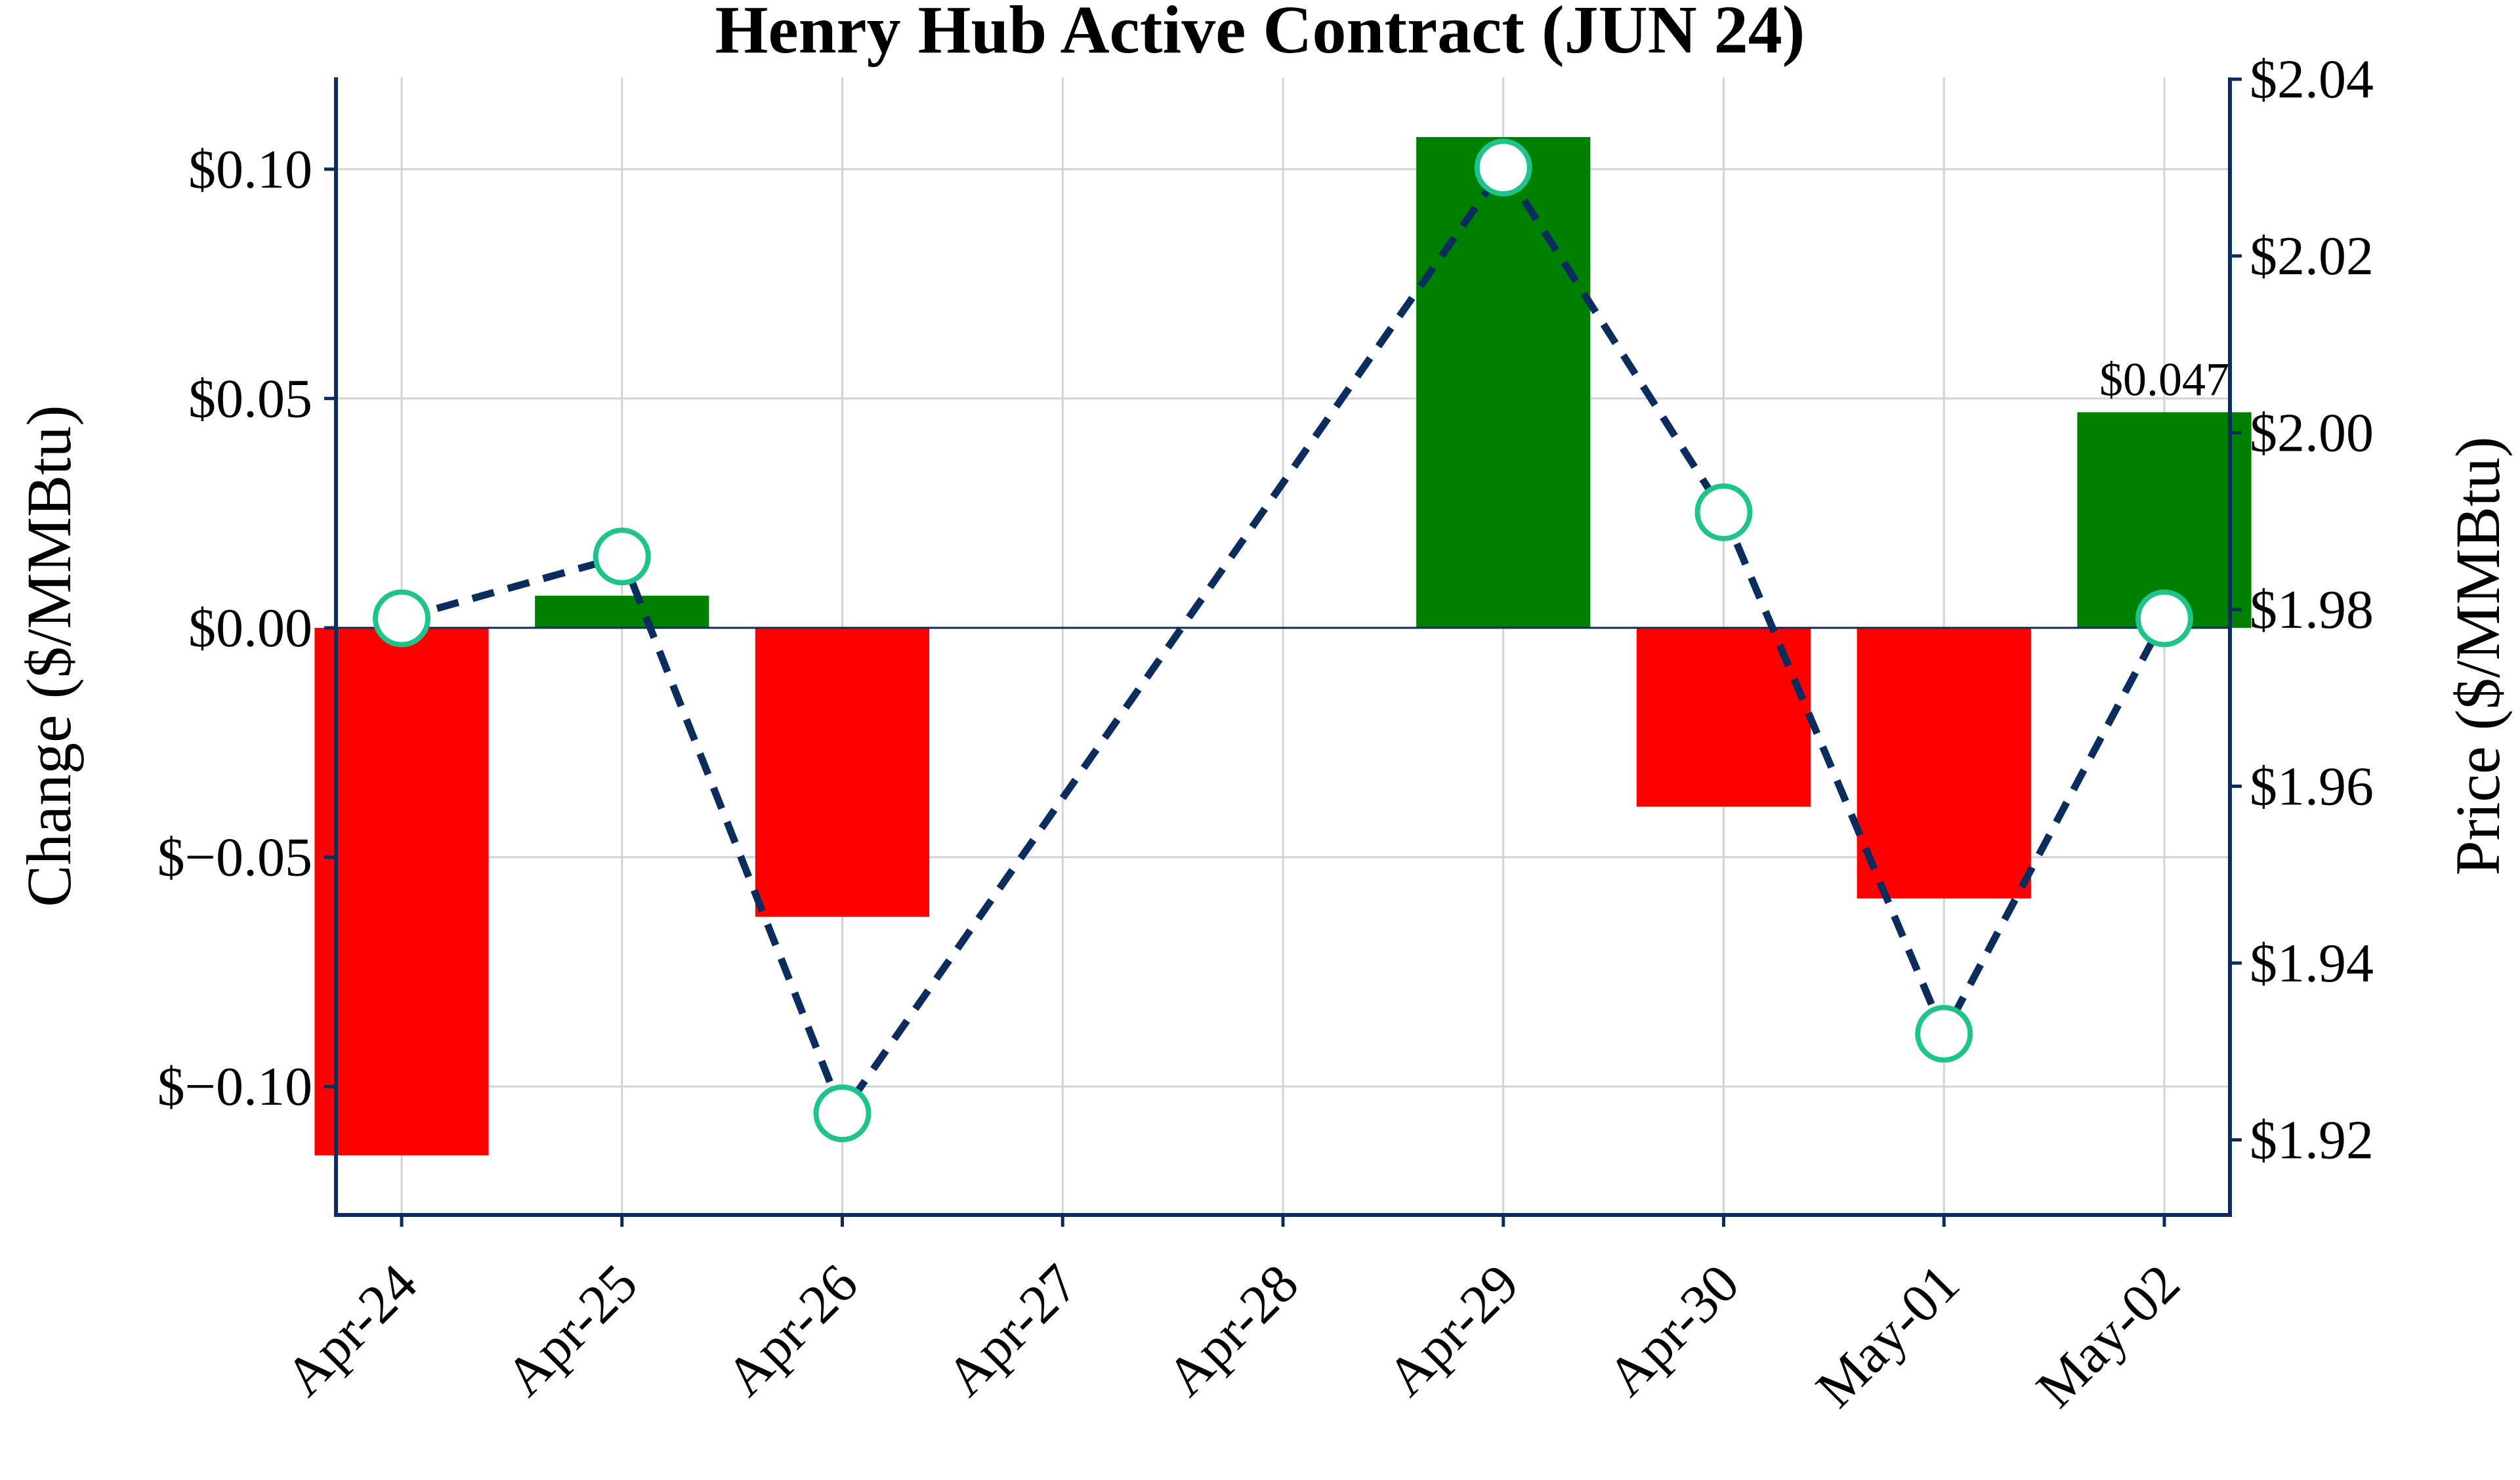 This screenshot has width=2520, height=1480. I want to click on bar-value-label: $0.047, so click(2164, 379).